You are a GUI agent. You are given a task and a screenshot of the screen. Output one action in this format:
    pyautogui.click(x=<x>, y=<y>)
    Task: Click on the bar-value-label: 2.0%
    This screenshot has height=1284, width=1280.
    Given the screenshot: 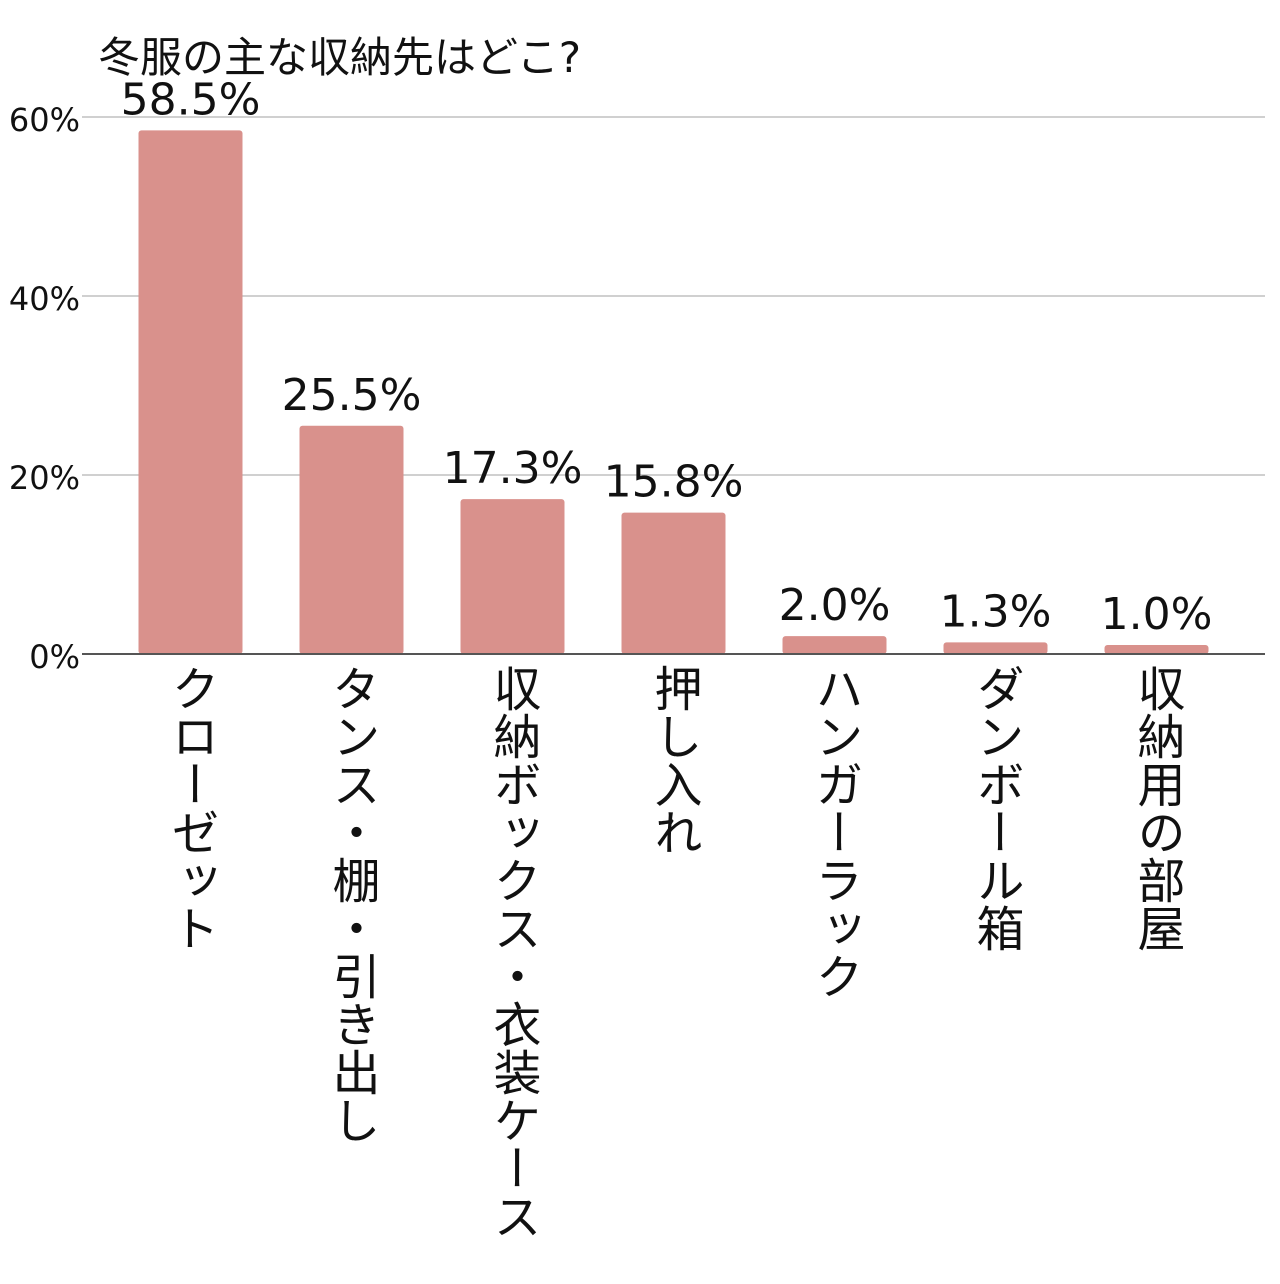 What is the action you would take?
    pyautogui.click(x=835, y=605)
    